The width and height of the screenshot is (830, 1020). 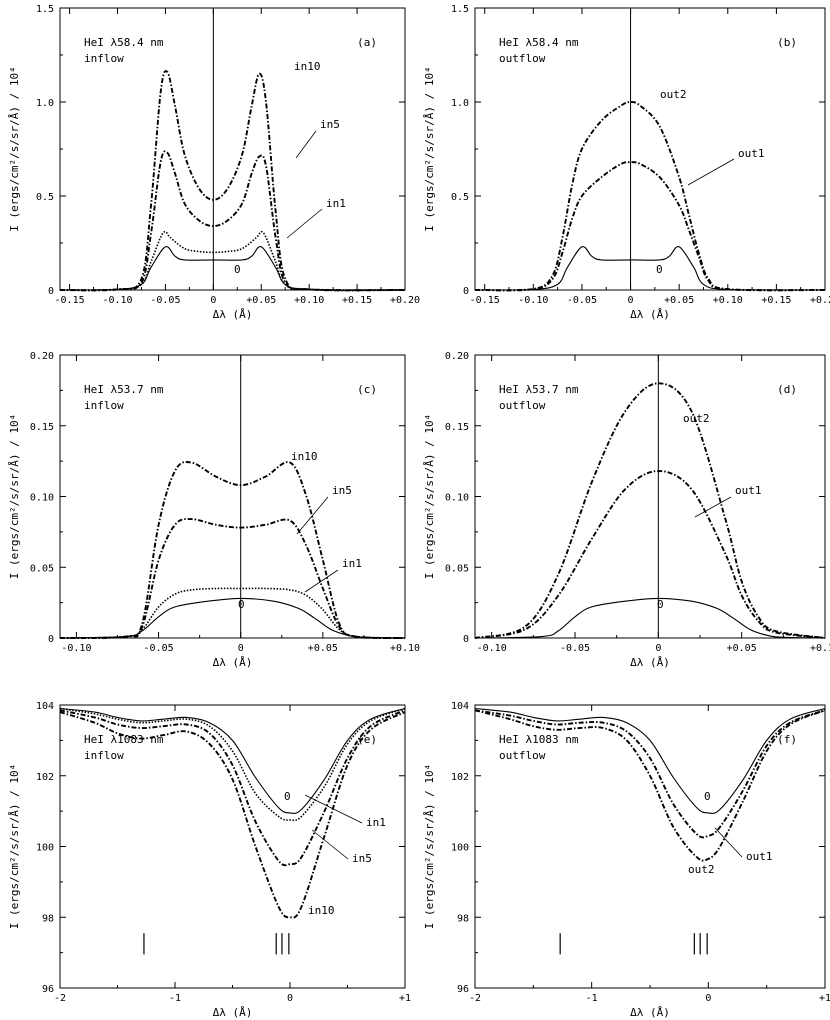 What do you see at coordinates (460, 777) in the screenshot?
I see `y-tick-label: 102` at bounding box center [460, 777].